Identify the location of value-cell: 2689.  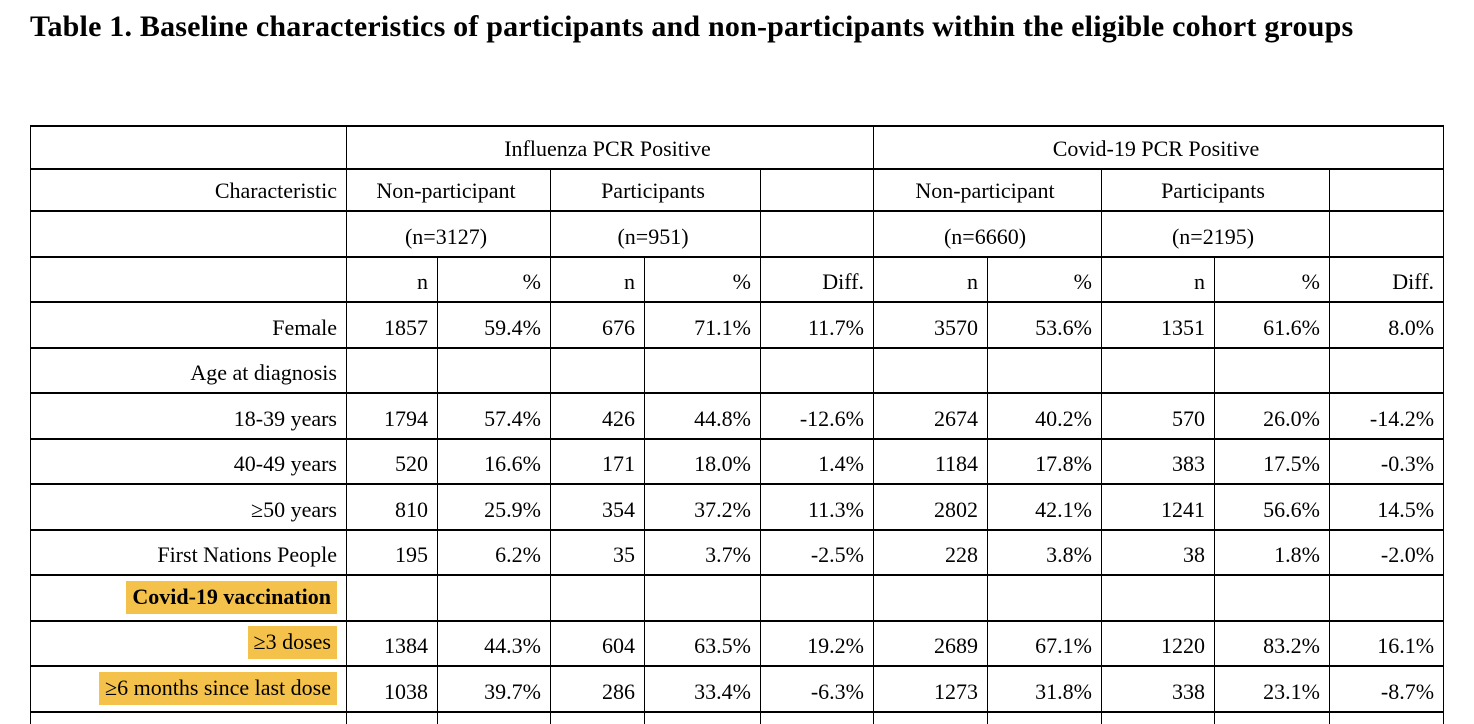
(930, 643).